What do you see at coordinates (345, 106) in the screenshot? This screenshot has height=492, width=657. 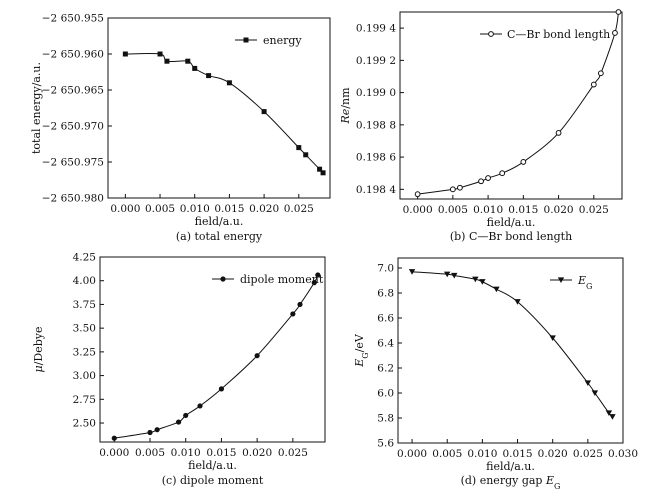 I see `y-axis-label: Re/nm` at bounding box center [345, 106].